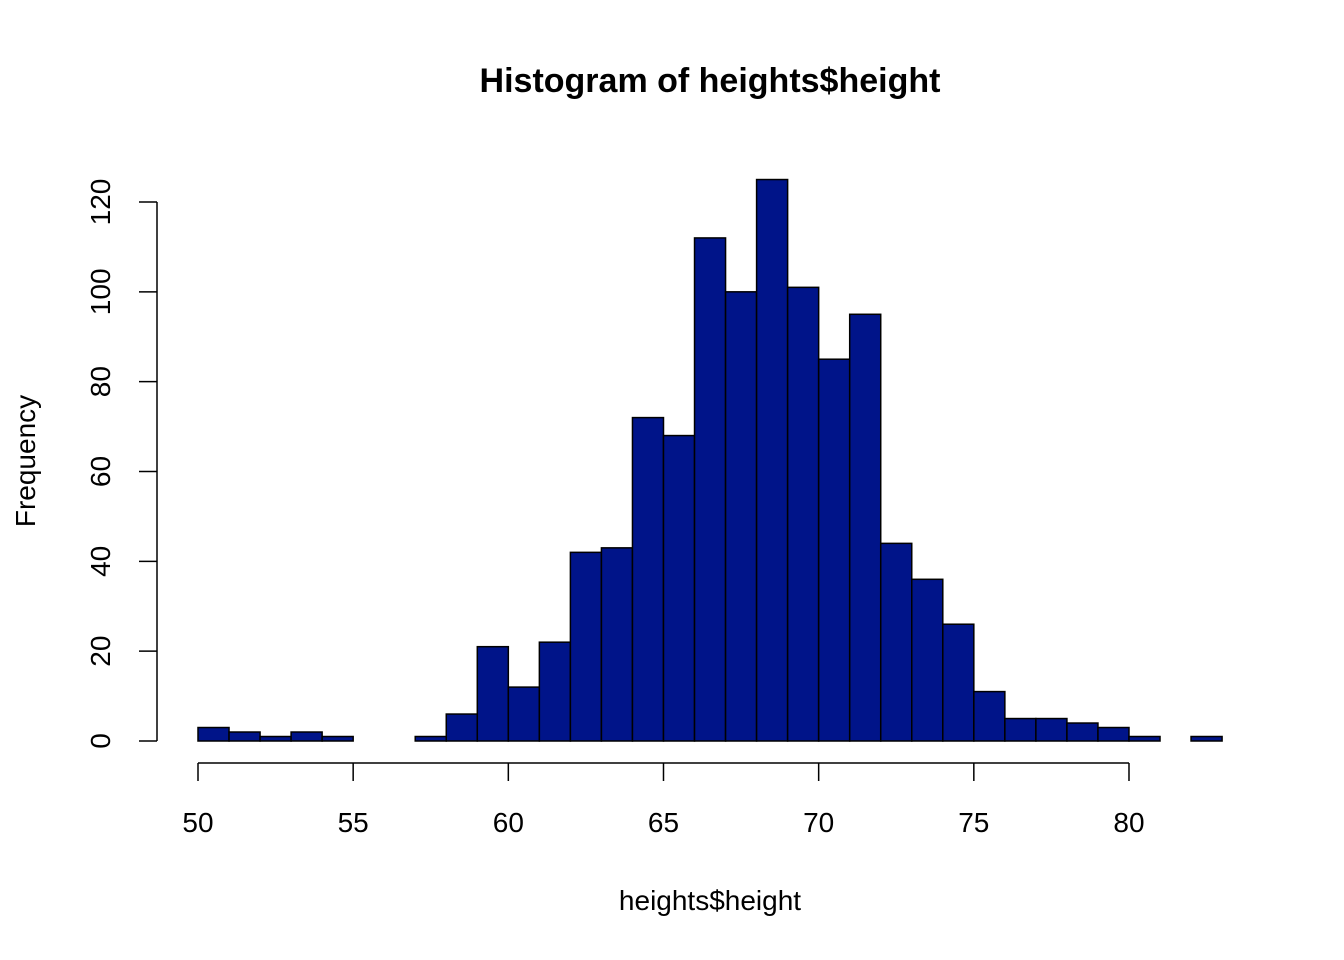 This screenshot has height=960, width=1344. I want to click on x-tick-label: 80, so click(1128, 822).